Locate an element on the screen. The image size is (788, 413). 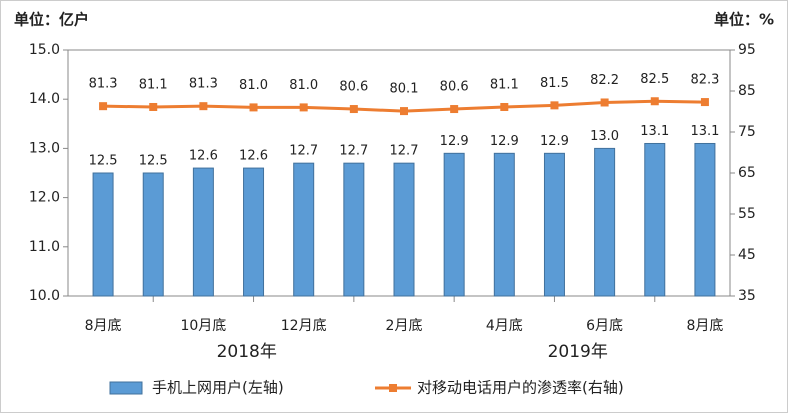
y-tick-label: 15.0 is located at coordinates (44, 50).